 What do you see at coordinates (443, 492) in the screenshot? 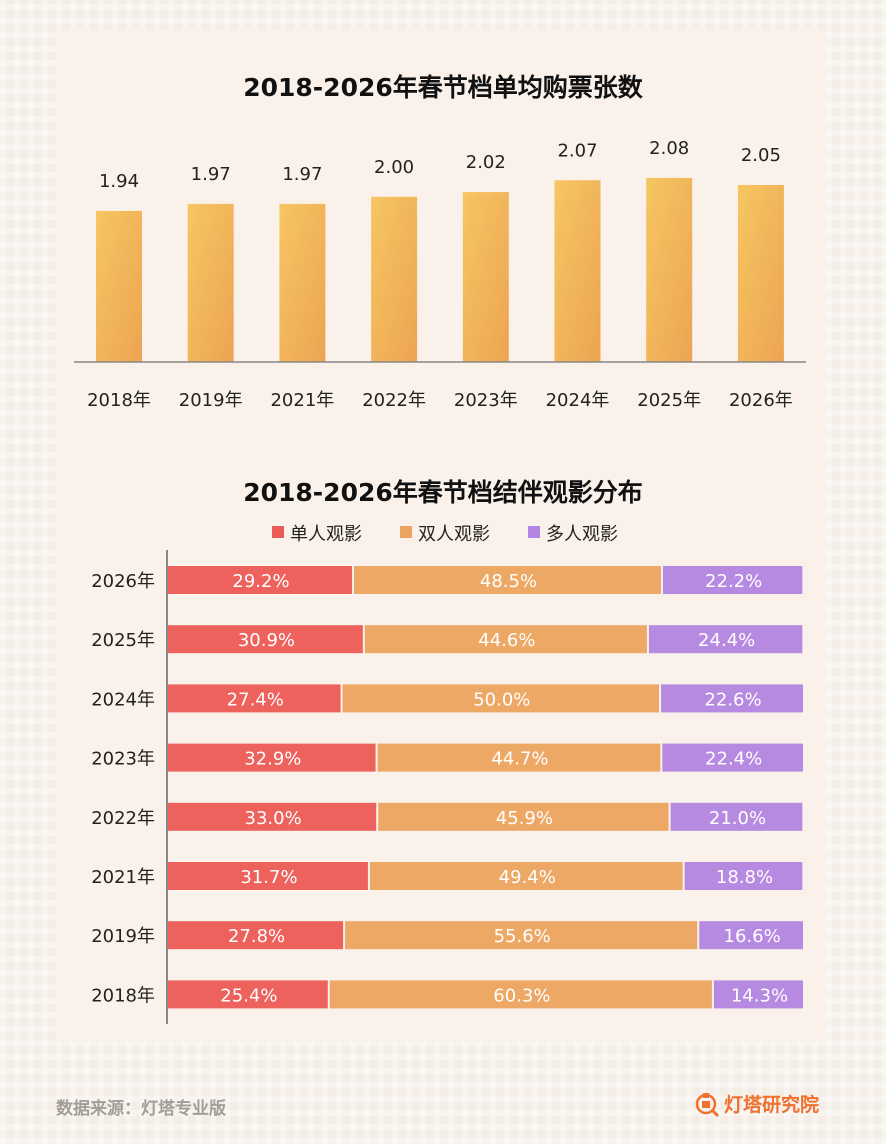
I see `chart-title-companion: 2018-2026年春节档结伴观影分布` at bounding box center [443, 492].